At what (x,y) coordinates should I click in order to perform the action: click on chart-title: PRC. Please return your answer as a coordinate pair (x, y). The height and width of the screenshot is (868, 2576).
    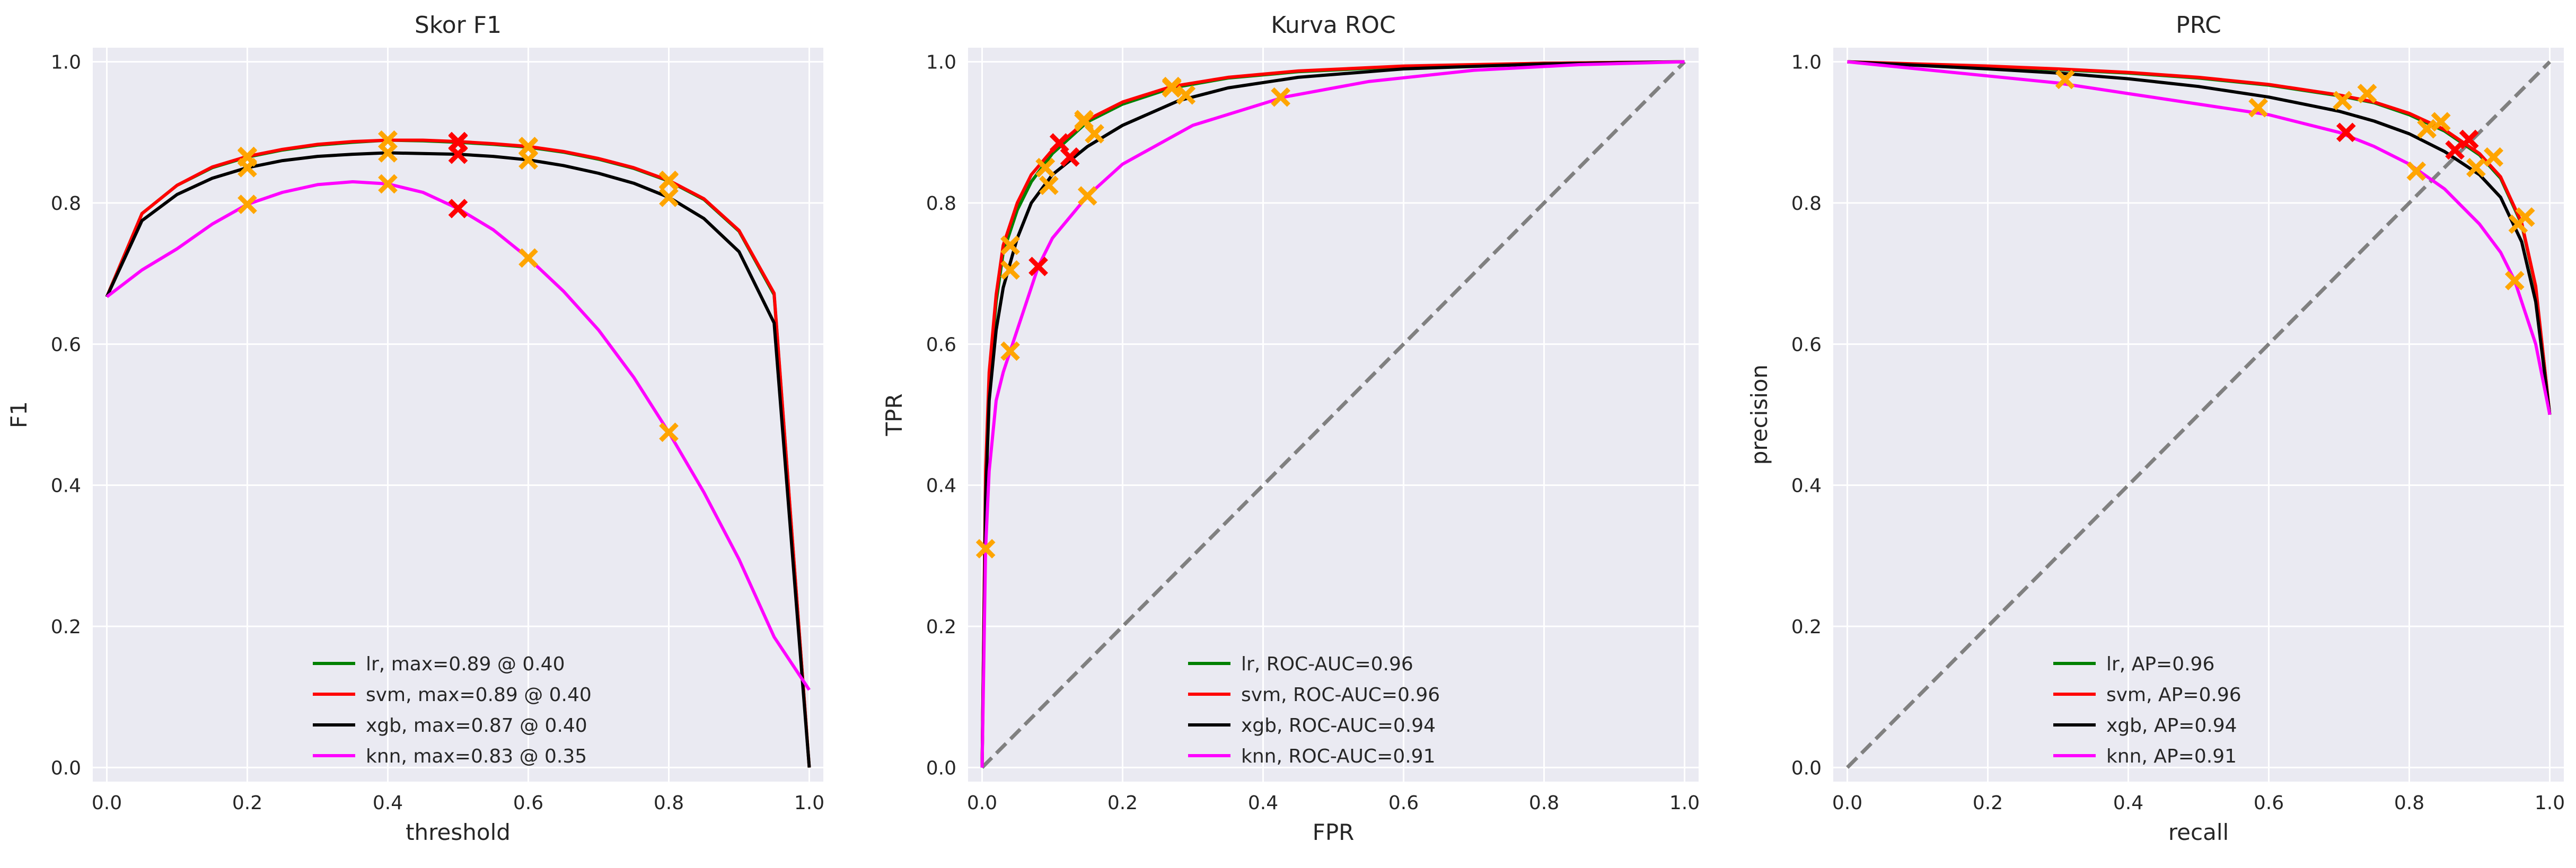
    Looking at the image, I should click on (2198, 26).